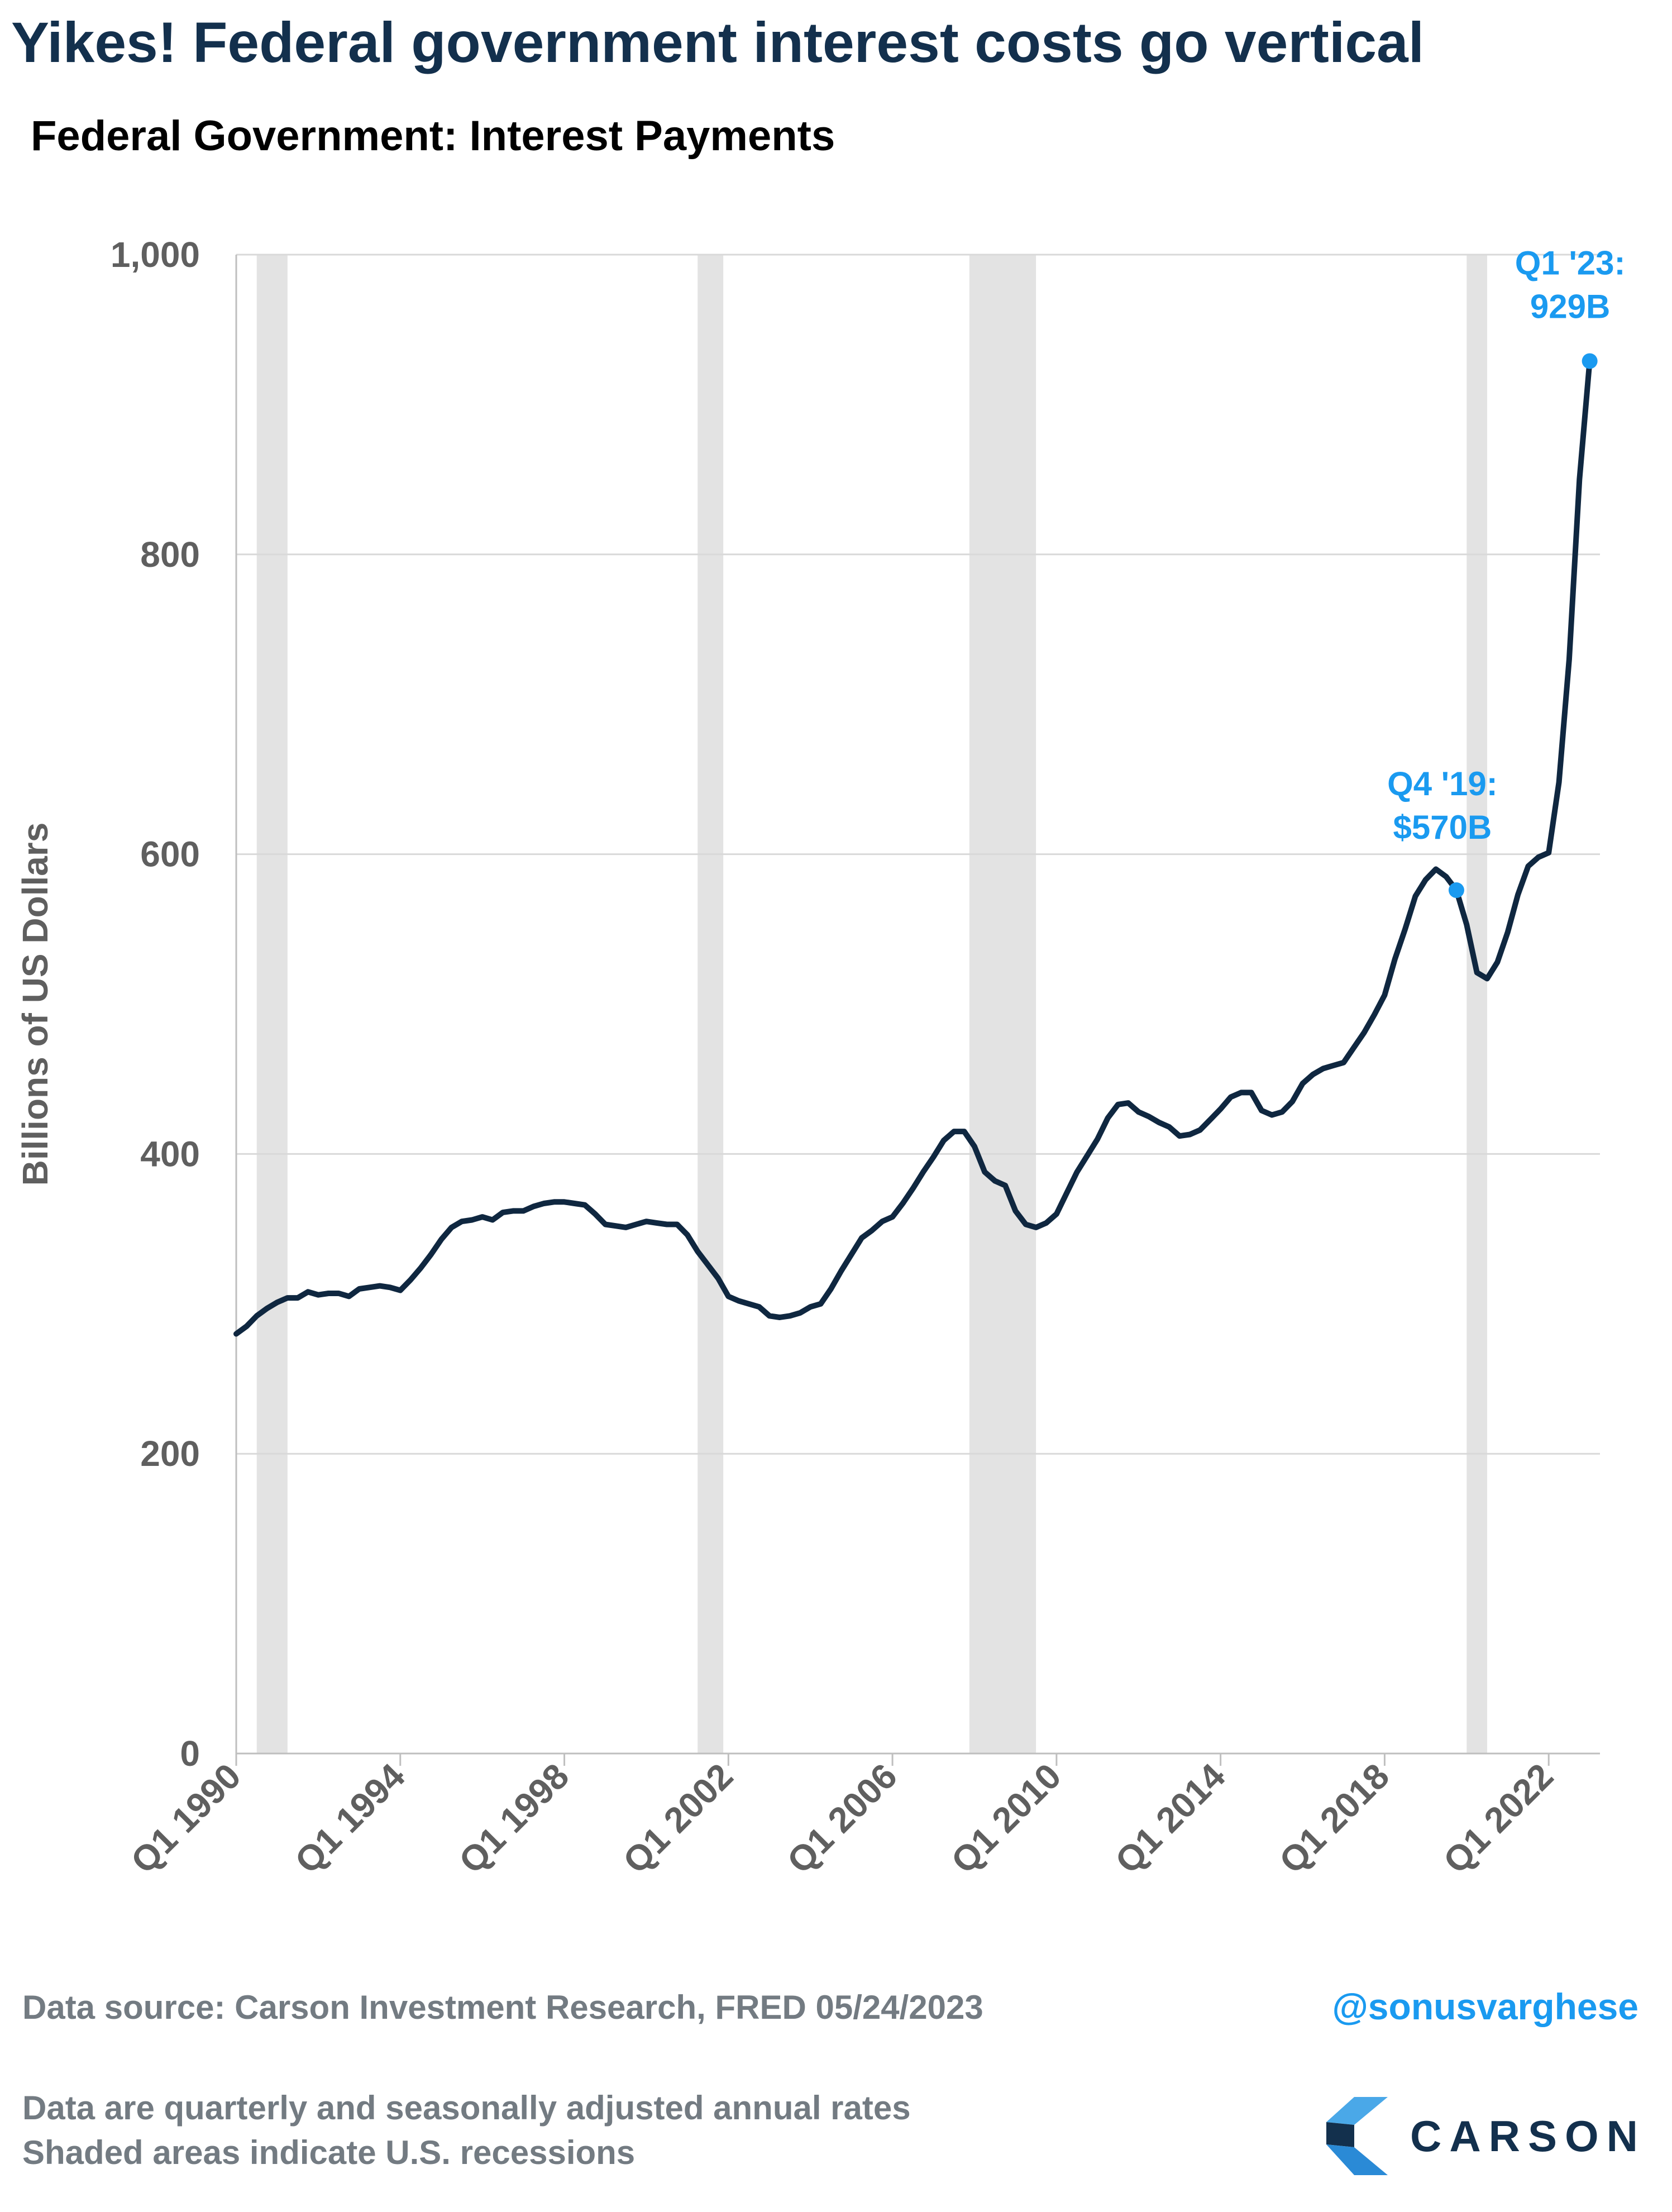 The height and width of the screenshot is (2212, 1672). Describe the element at coordinates (1506, 572) in the screenshot. I see `annotations: Q4 '19: $570B Q1 '23: 929B` at that location.